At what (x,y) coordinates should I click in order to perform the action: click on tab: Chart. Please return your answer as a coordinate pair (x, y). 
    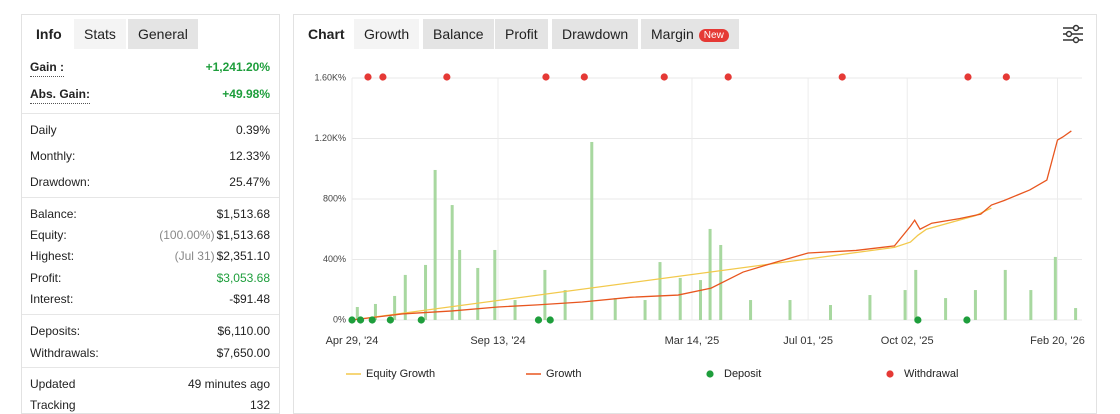
    Looking at the image, I should click on (326, 34).